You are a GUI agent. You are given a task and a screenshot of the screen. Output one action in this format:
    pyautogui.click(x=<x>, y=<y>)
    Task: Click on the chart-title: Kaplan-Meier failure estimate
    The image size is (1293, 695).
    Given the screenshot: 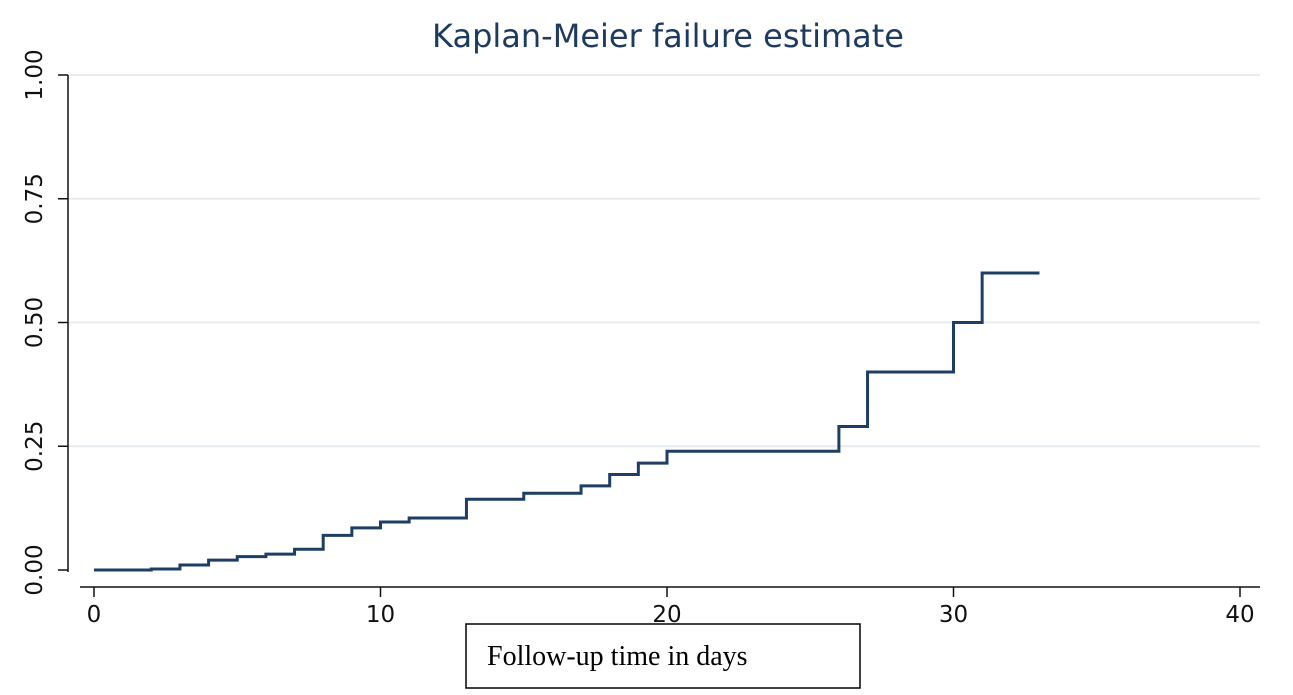 What is the action you would take?
    pyautogui.click(x=668, y=36)
    